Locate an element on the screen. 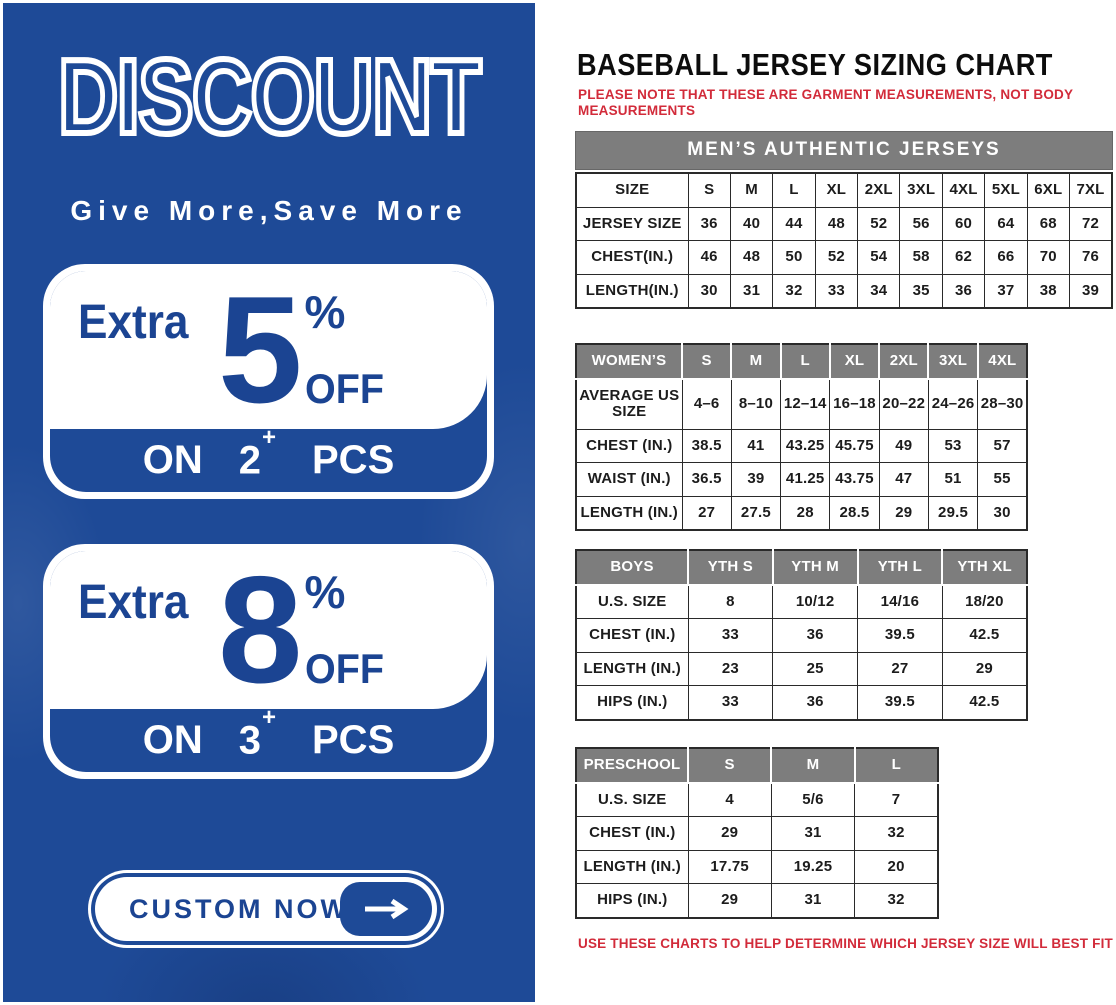 This screenshot has width=1116, height=1005. womens-cell: 43.25 is located at coordinates (805, 445).